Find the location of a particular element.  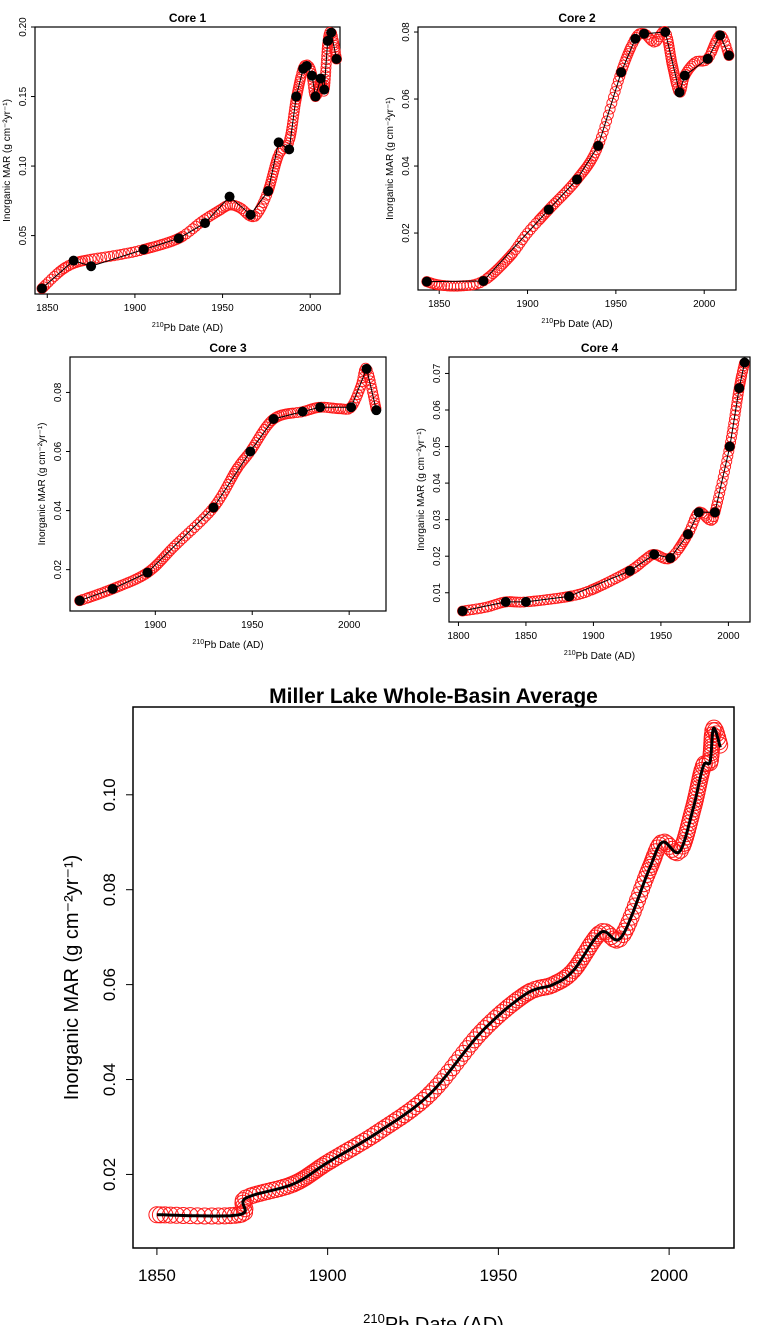

chart-title: Core 2 is located at coordinates (577, 18).